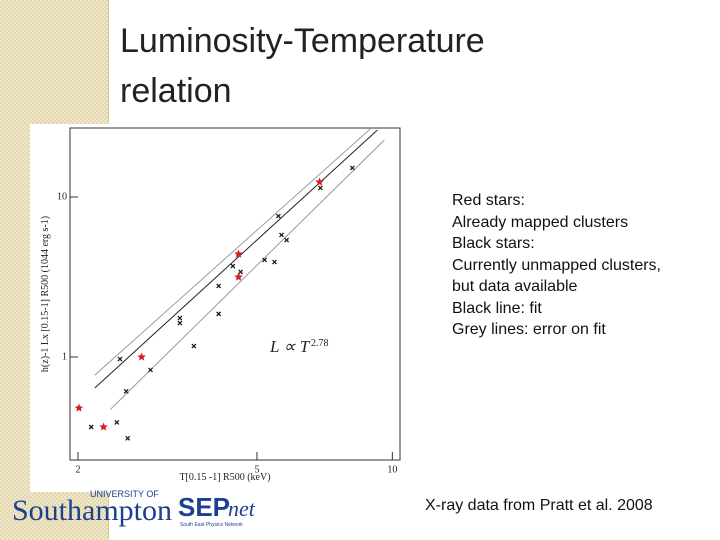  I want to click on annotation: L ∝ T, so click(290, 346).